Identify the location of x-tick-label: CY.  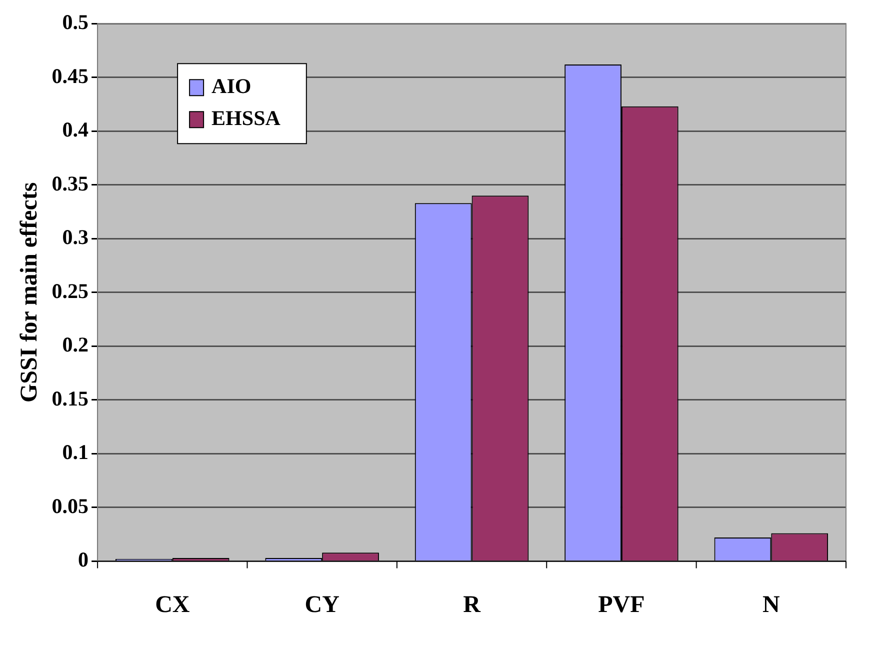
(322, 605).